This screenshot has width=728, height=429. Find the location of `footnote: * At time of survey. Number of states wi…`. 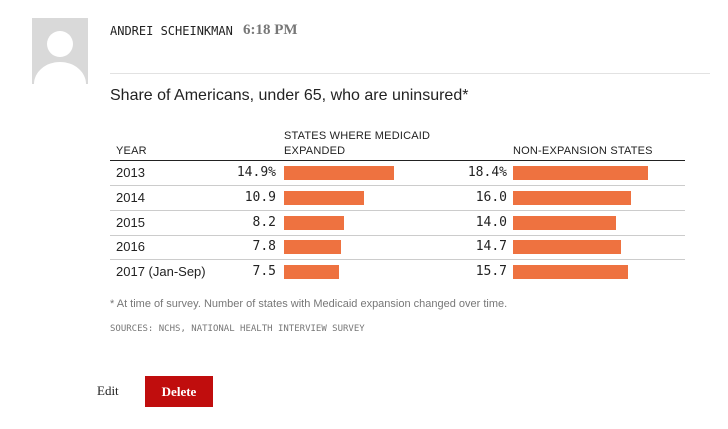

footnote: * At time of survey. Number of states wi… is located at coordinates (309, 304).